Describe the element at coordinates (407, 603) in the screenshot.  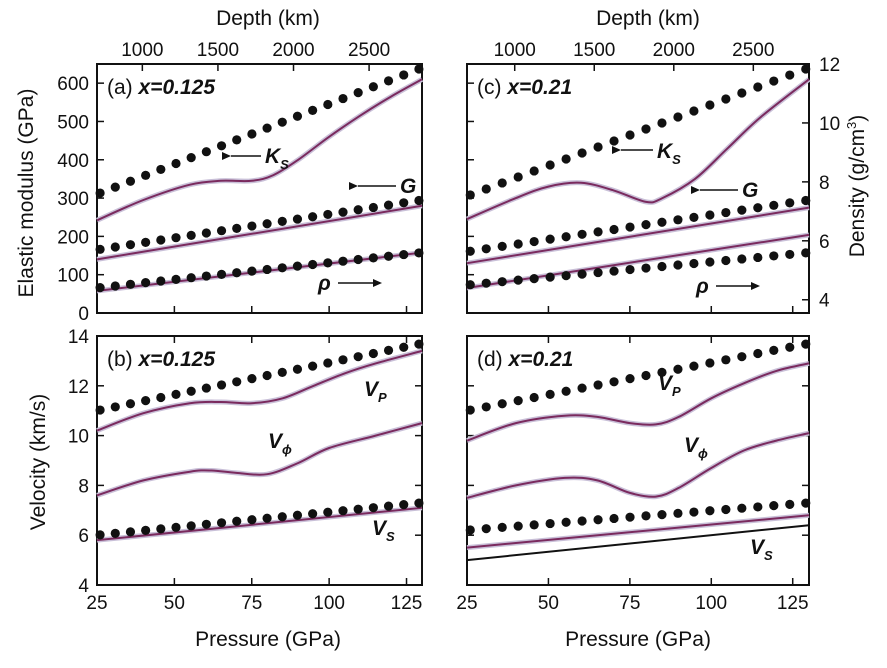
I see `x-tick-label: 125` at that location.